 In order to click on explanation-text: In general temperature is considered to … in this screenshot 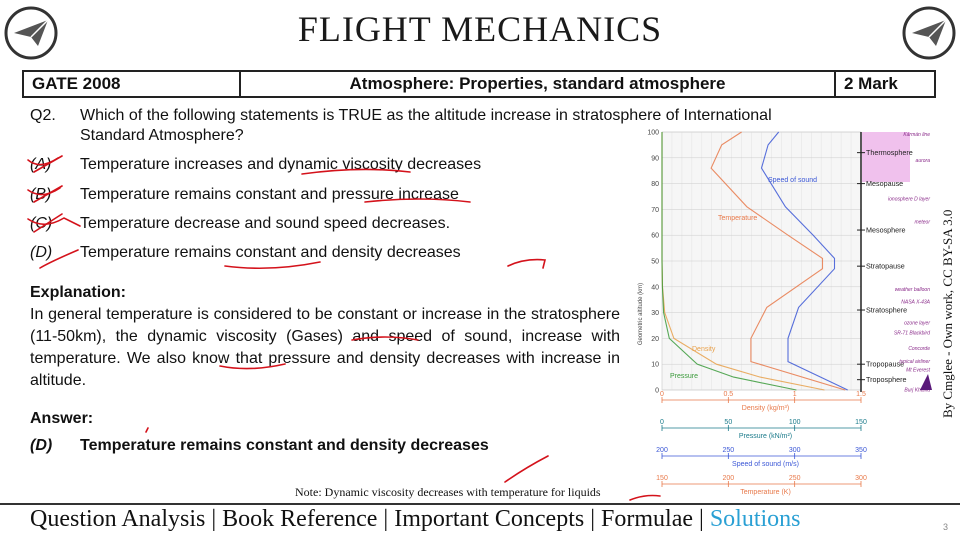, I will do `click(325, 347)`.